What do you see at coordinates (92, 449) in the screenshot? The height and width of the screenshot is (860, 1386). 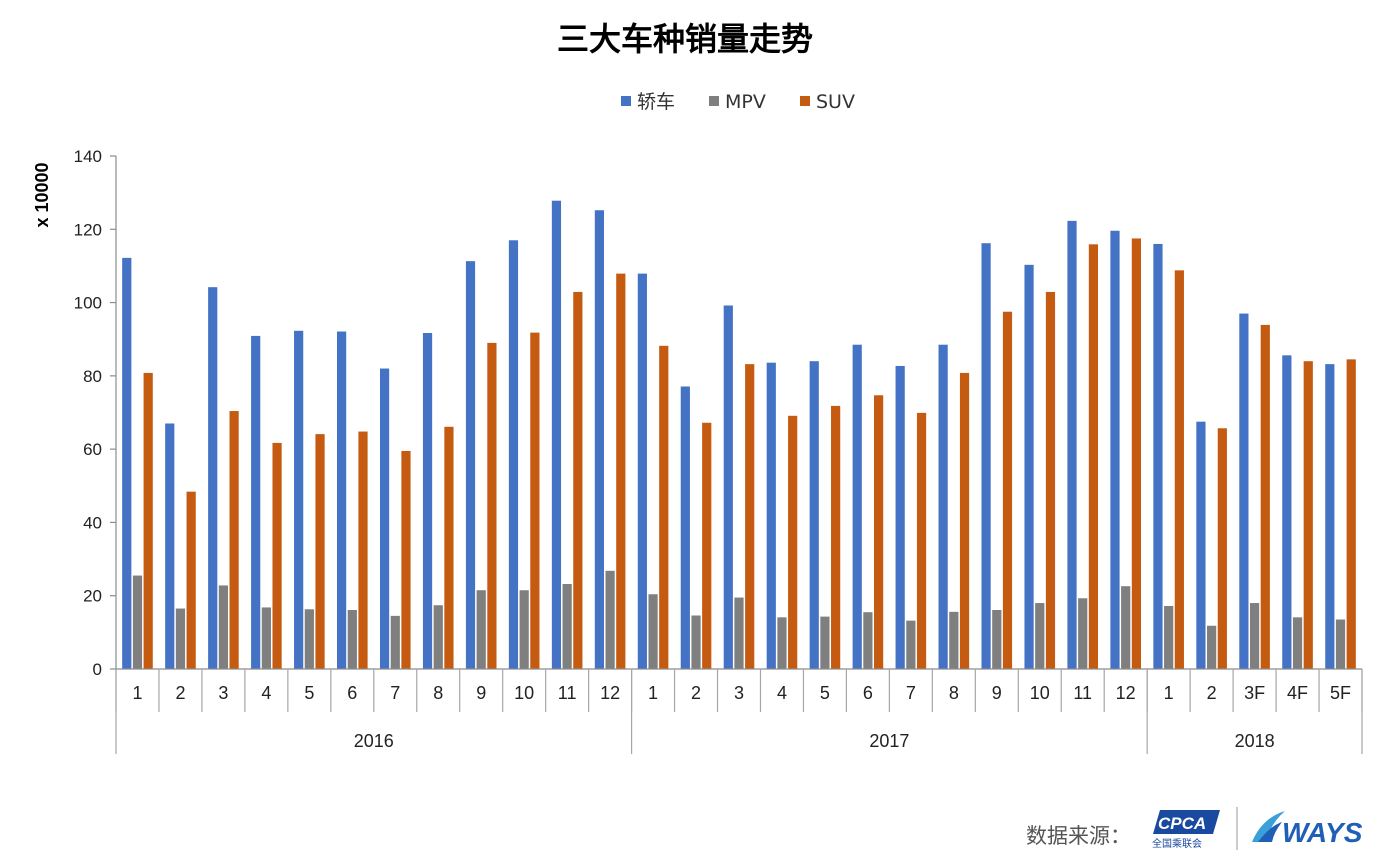 I see `y-tick-label: 60` at bounding box center [92, 449].